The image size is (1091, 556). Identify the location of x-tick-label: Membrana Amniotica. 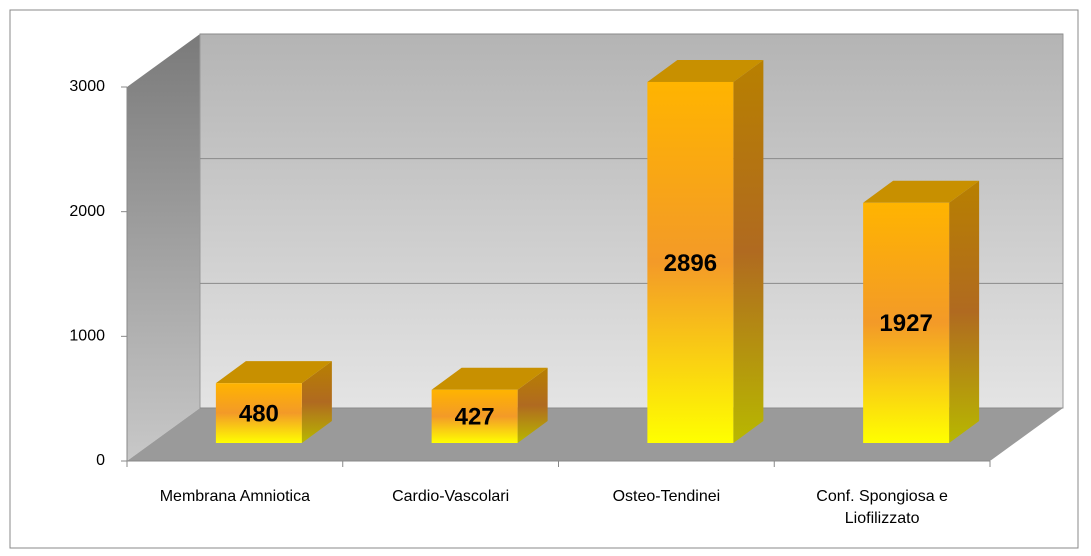
(235, 496).